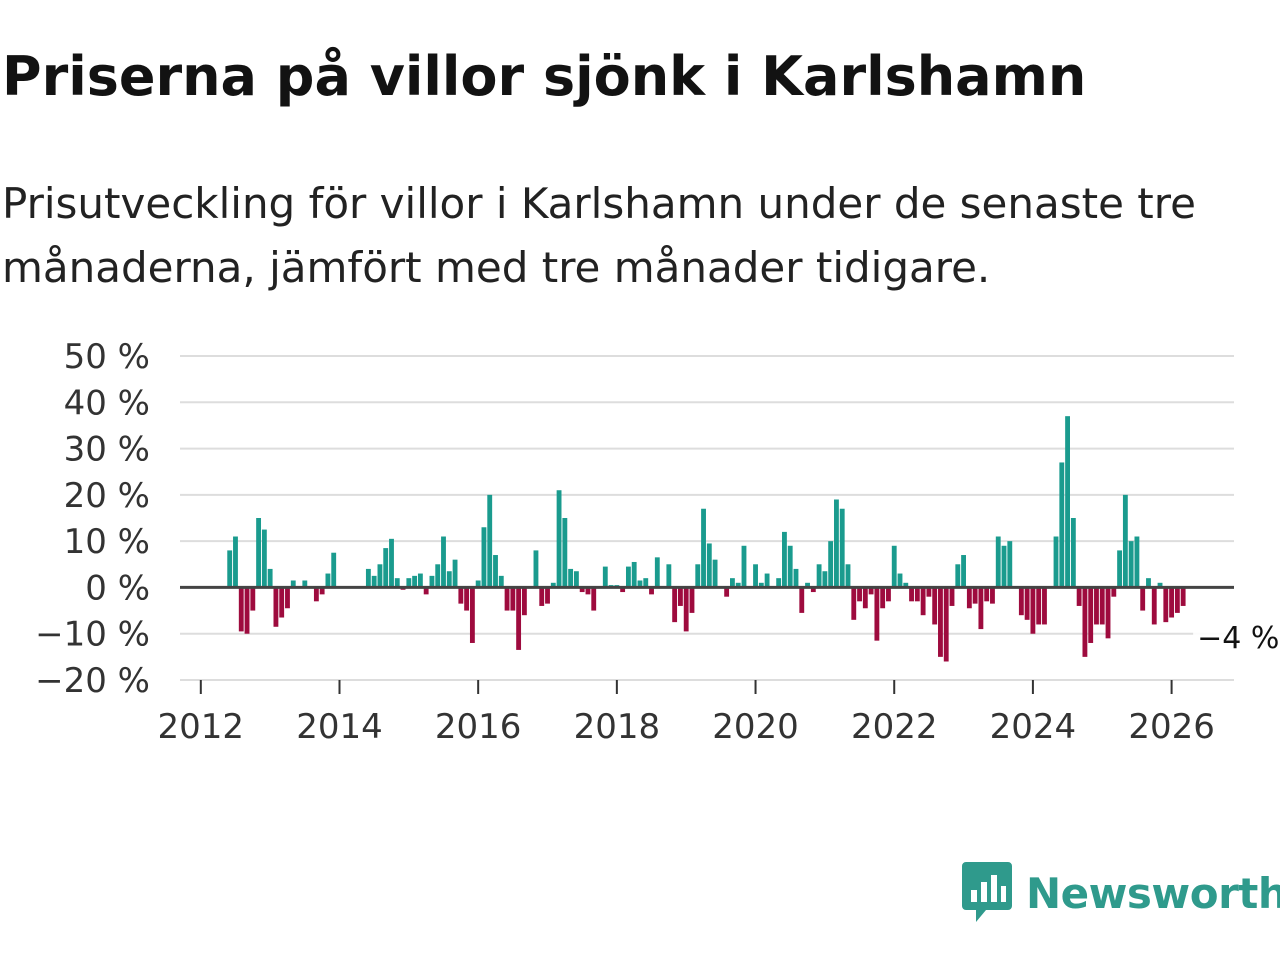 This screenshot has width=1280, height=960. Describe the element at coordinates (1171, 727) in the screenshot. I see `x-tick-label: 2026` at that location.